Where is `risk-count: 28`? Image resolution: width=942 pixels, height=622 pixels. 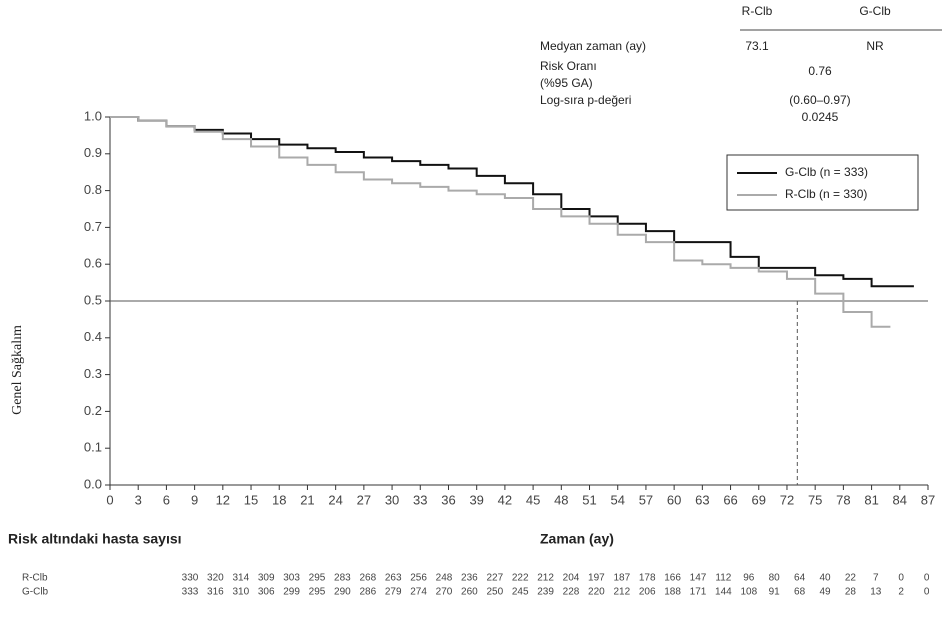 risk-count: 28 is located at coordinates (851, 592).